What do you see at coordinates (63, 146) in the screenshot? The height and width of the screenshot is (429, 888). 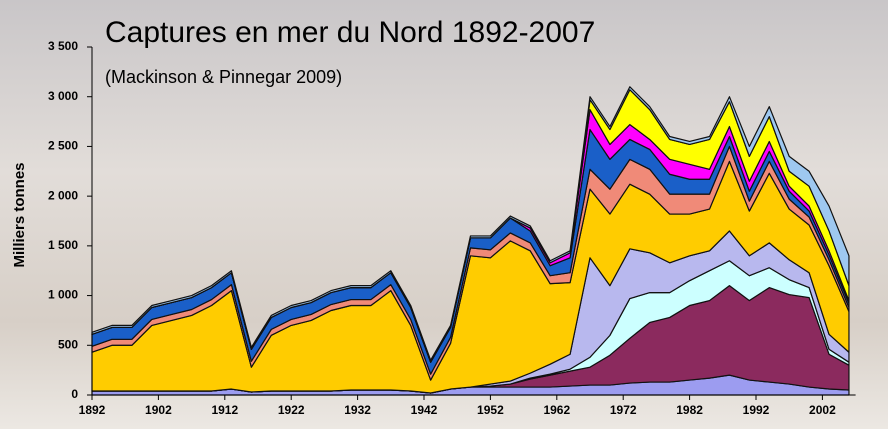 I see `y-tick-label: 2 500` at bounding box center [63, 146].